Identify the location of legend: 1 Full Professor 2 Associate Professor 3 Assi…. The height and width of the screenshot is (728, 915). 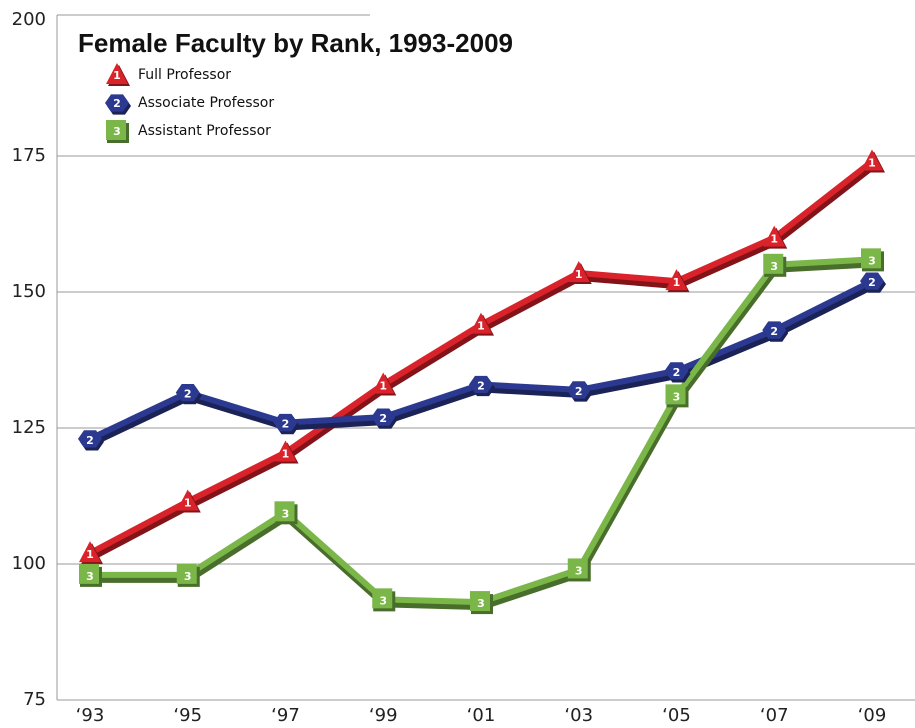
(189, 103).